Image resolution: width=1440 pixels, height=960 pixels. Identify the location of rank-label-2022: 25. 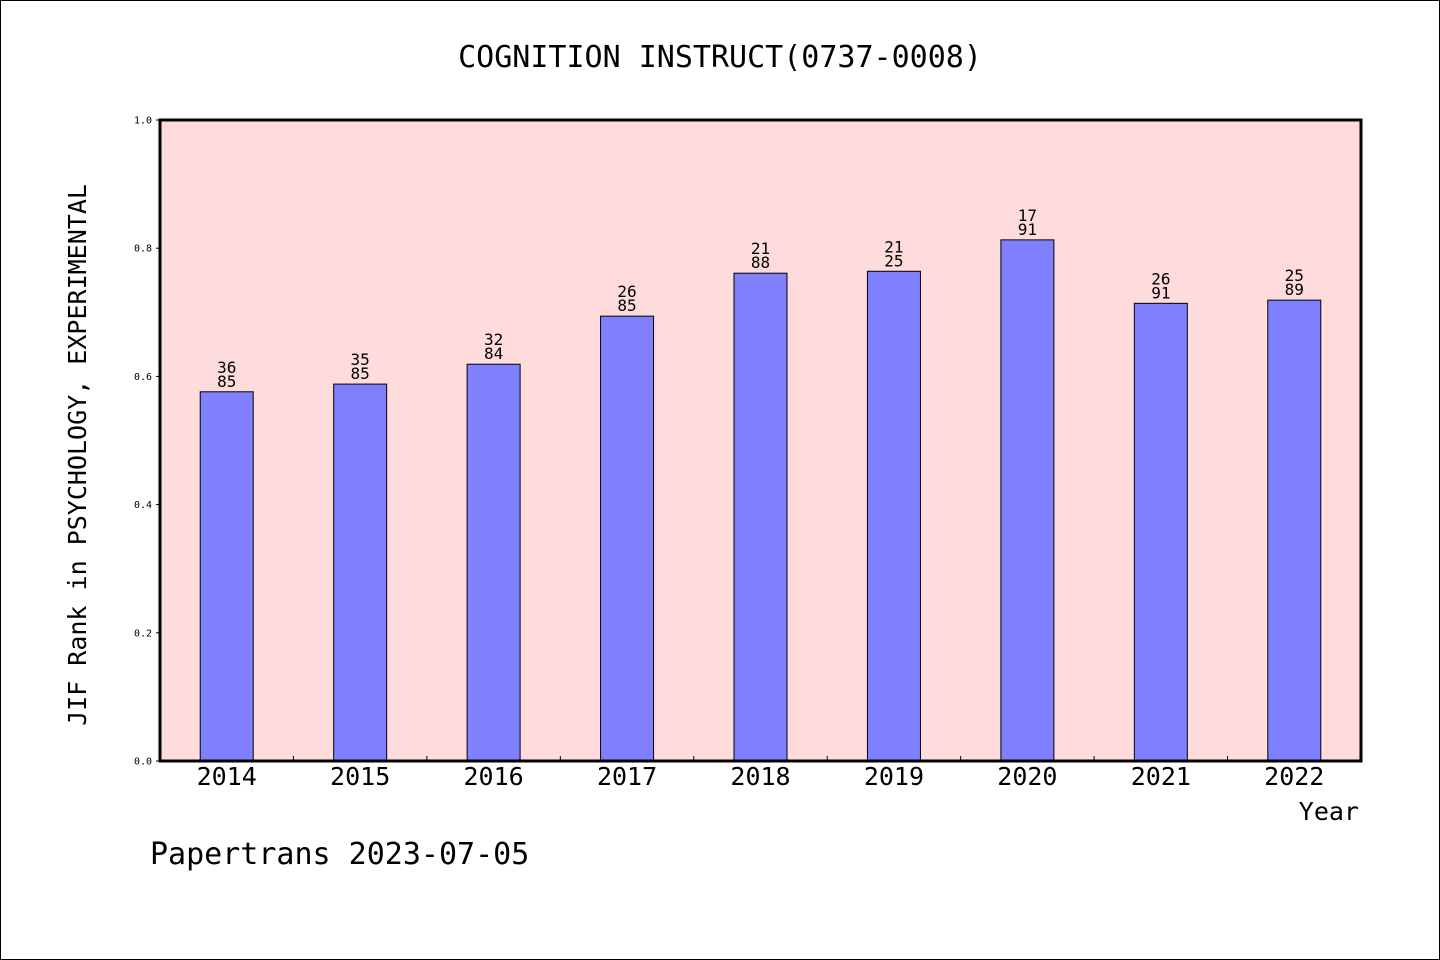
(1294, 275).